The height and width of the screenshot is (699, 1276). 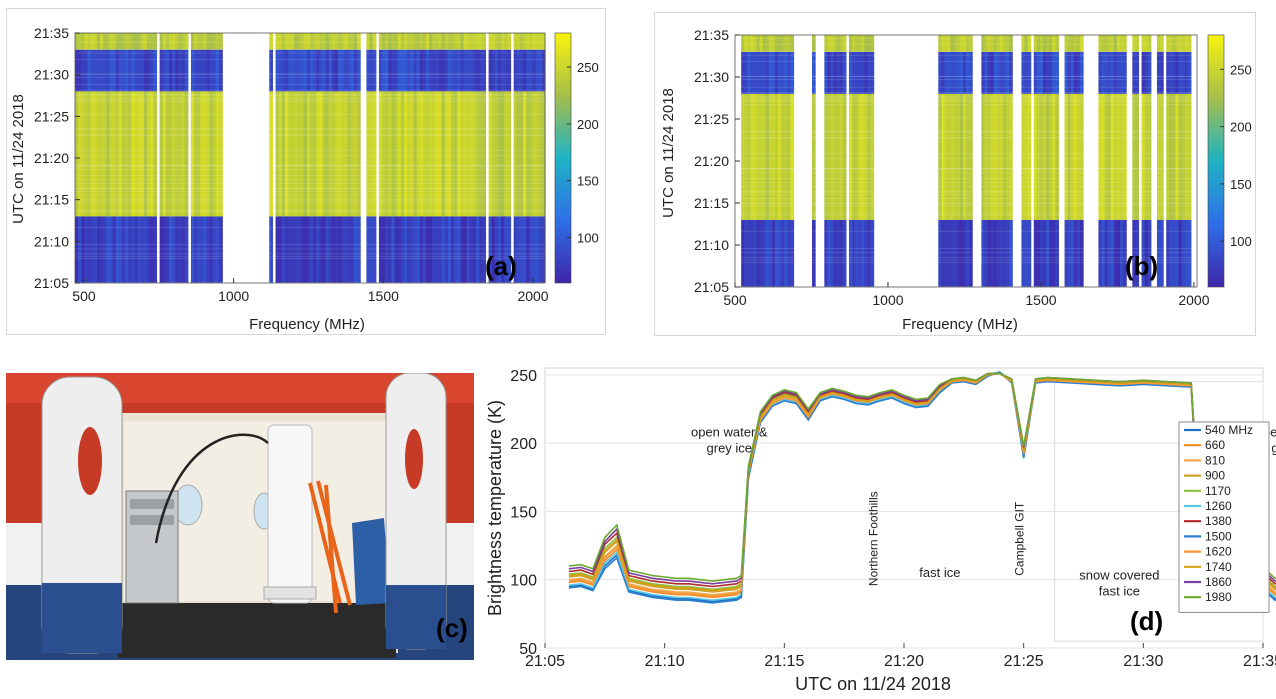 What do you see at coordinates (735, 300) in the screenshot?
I see `x-tick-label: 500` at bounding box center [735, 300].